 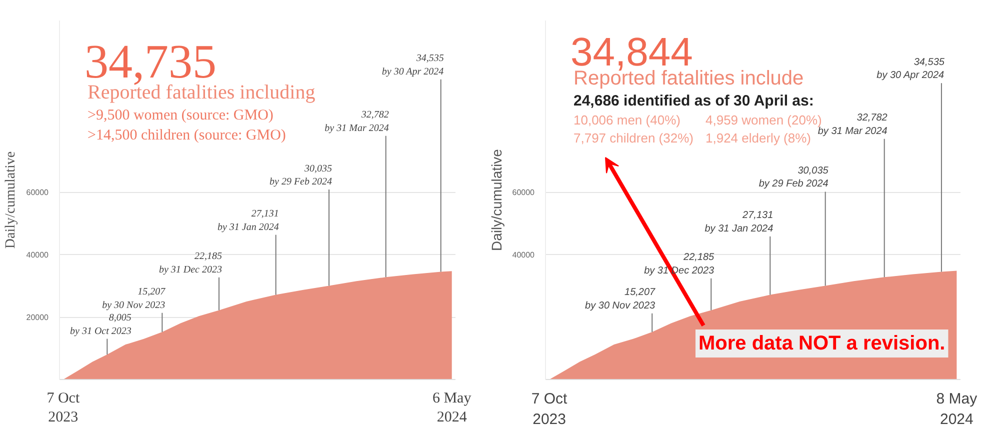 I want to click on annotation: 32,782 by 31 Mar 2024, so click(x=356, y=122).